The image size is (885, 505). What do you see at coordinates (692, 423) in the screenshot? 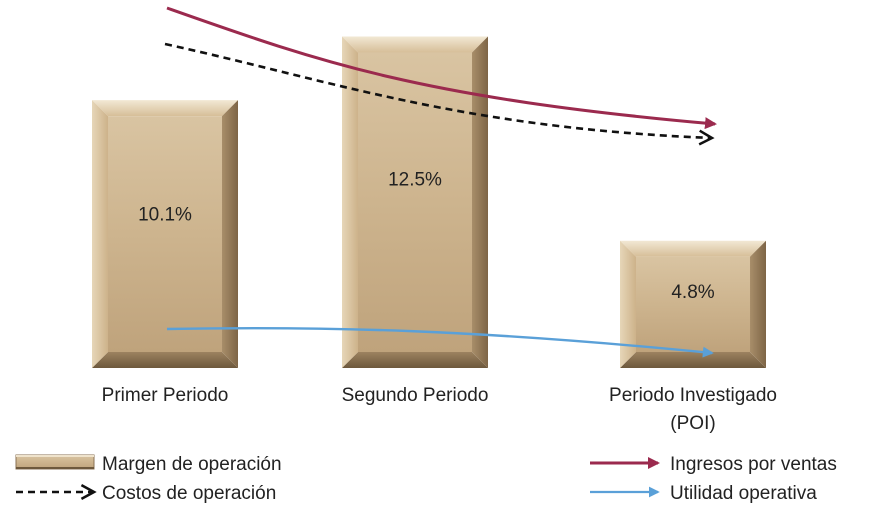
I see `category-label-3-line-2: (POI)` at bounding box center [692, 423].